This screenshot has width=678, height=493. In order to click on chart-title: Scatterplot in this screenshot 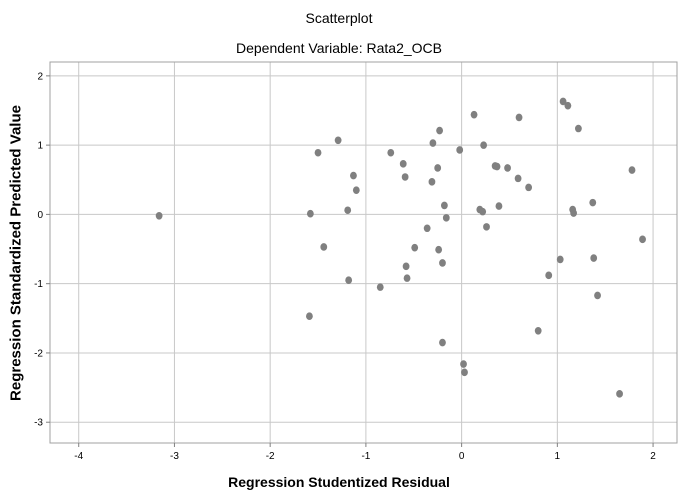, I will do `click(339, 18)`.